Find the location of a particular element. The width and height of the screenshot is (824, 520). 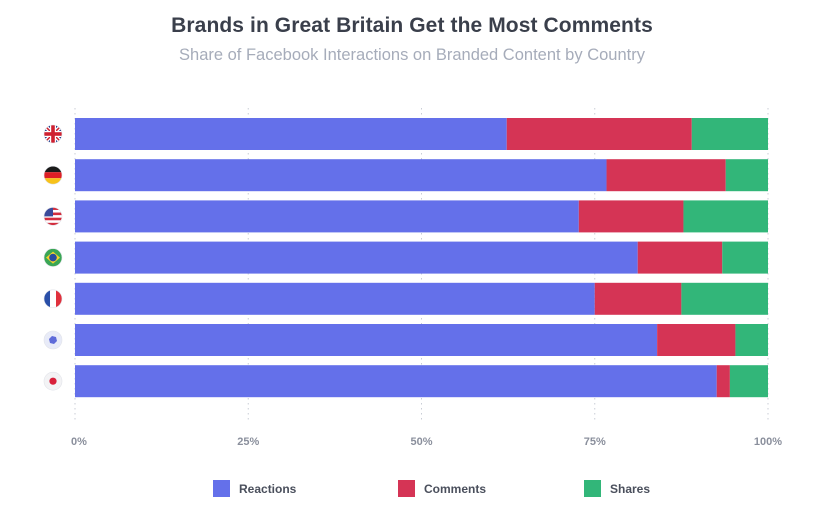

bar-comments-asia-pacific-map is located at coordinates (696, 340).